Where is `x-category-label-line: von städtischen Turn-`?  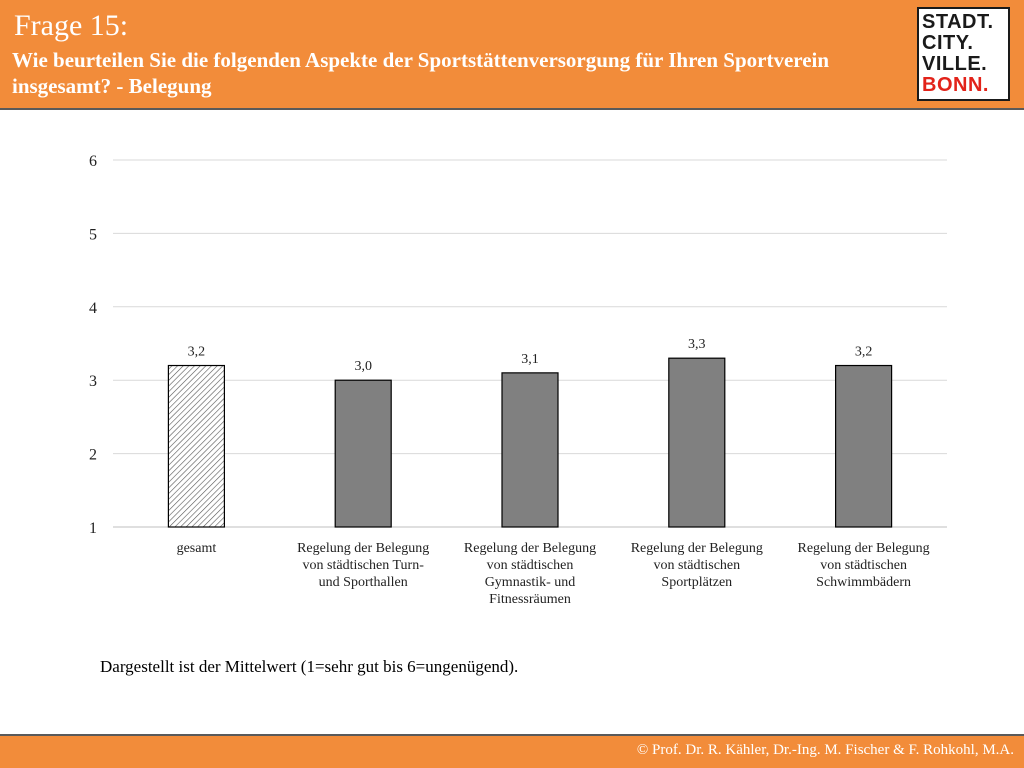
x-category-label-line: von städtischen Turn- is located at coordinates (364, 565).